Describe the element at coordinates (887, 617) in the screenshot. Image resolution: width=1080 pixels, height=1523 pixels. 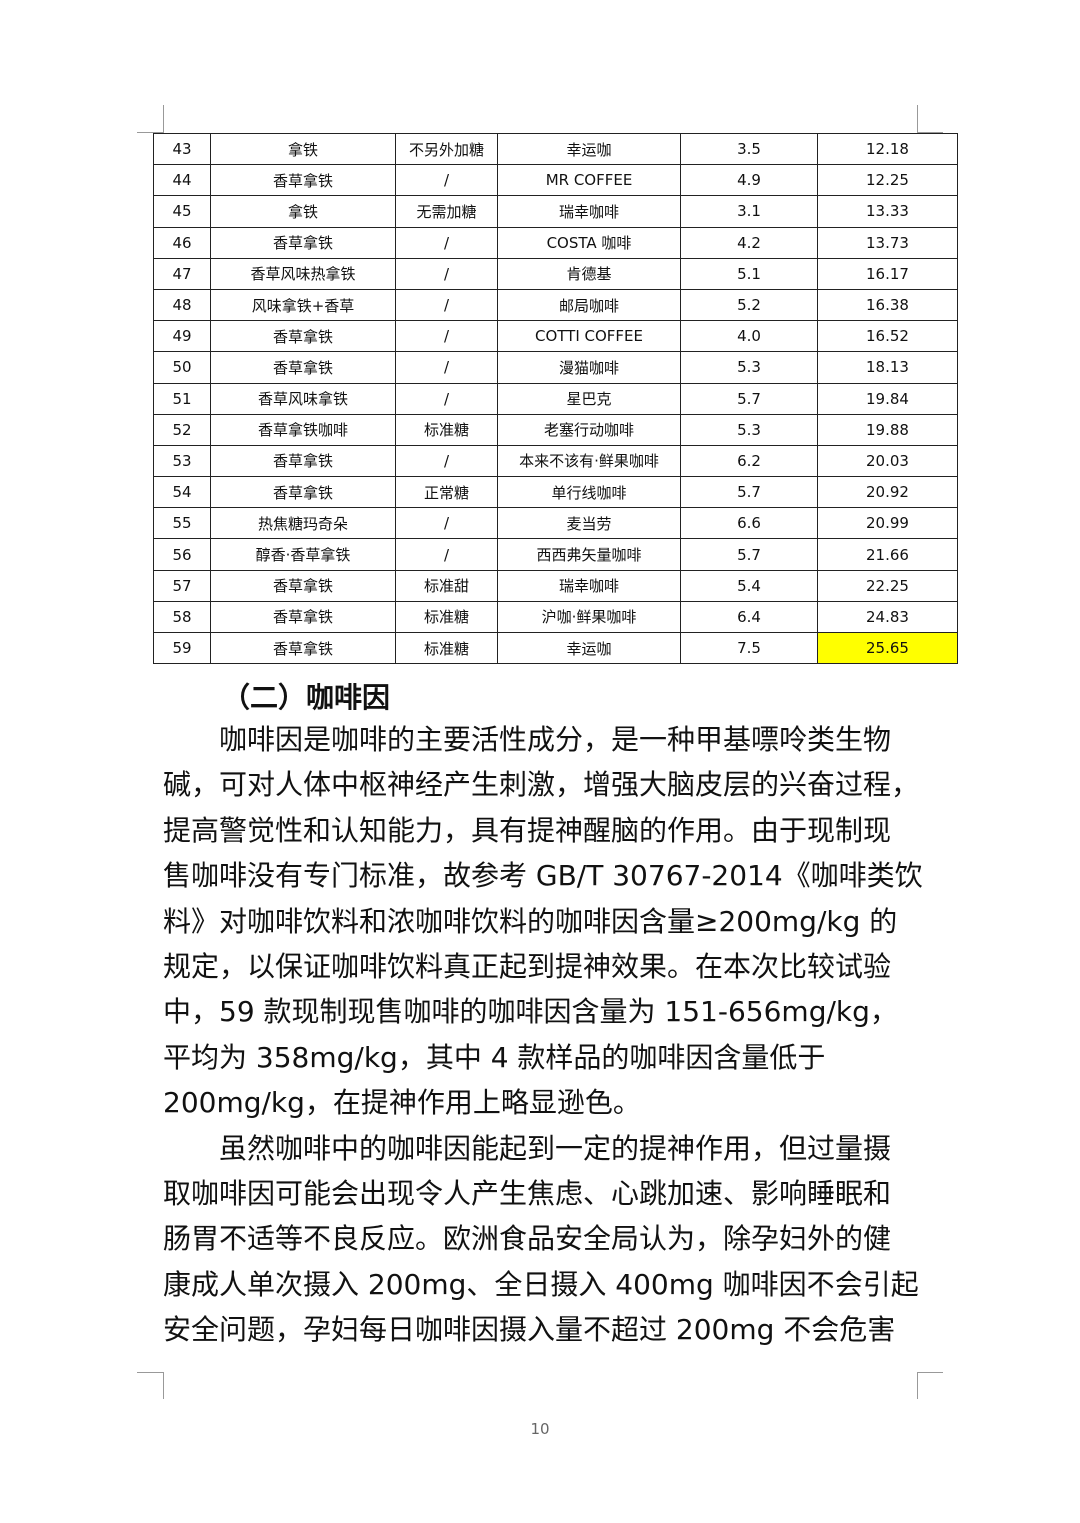
I see `table-cell: 24.83` at that location.